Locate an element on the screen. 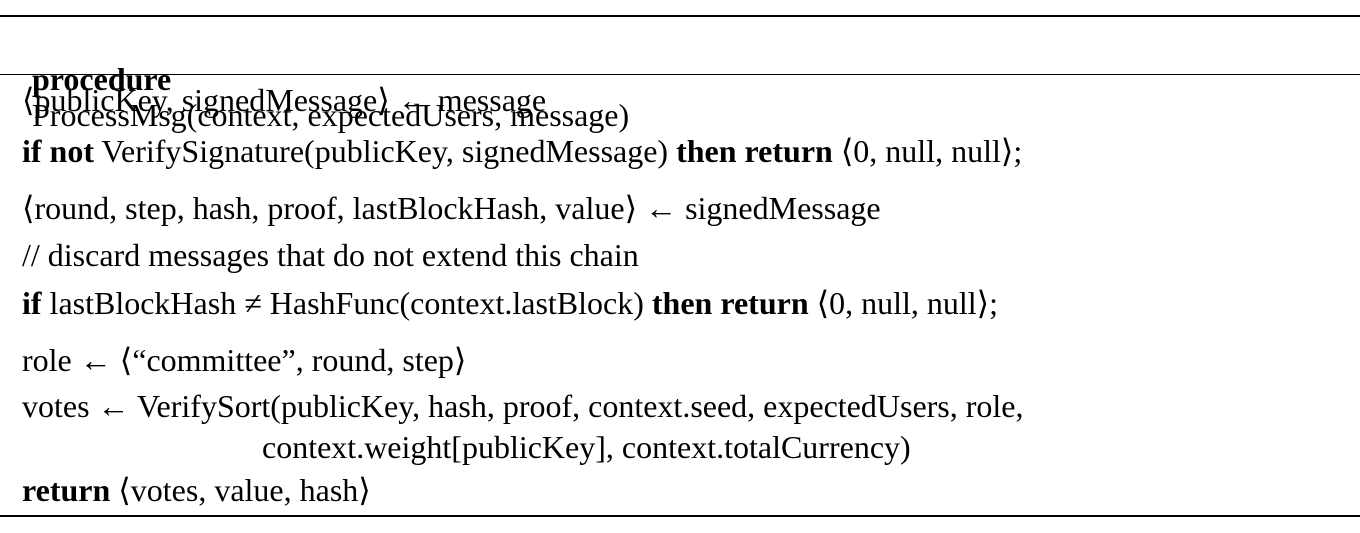  code-text: ⟨votes, value, hash⟩ is located at coordinates (240, 490).